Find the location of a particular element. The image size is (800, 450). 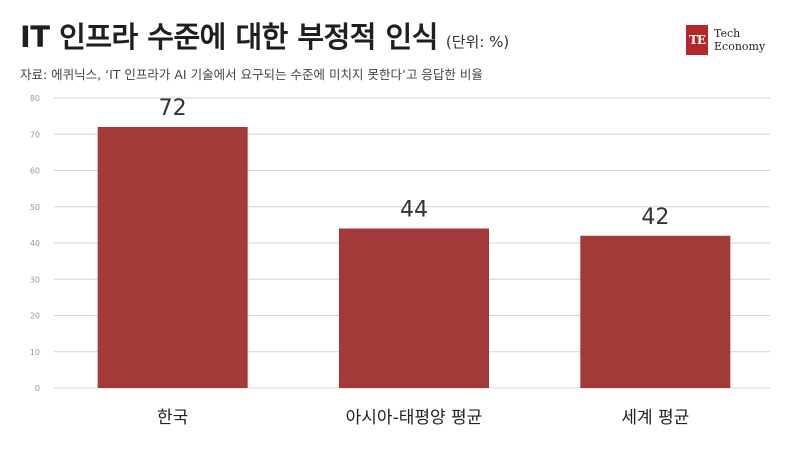

logo-line-1: Tech is located at coordinates (727, 33).